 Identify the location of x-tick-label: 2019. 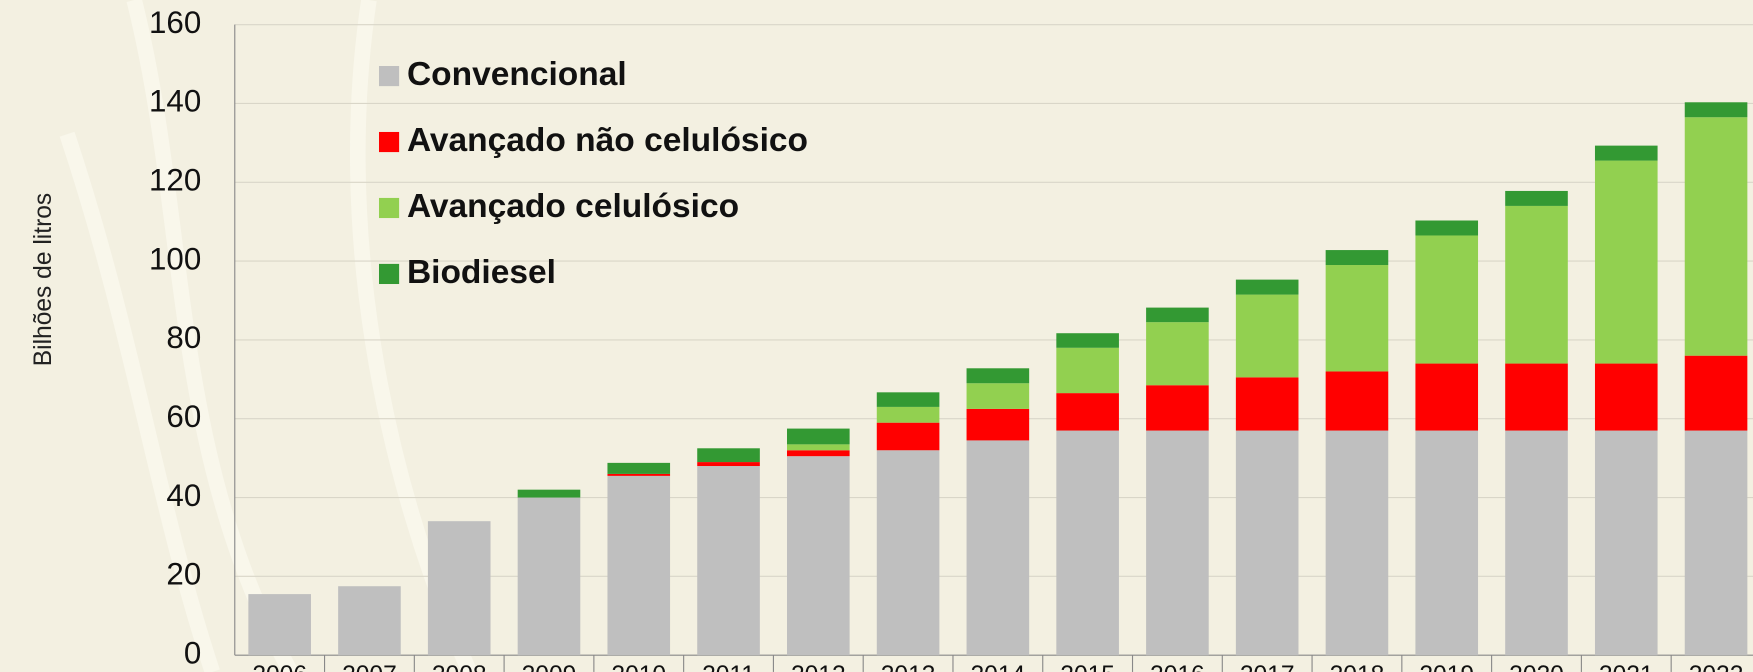
(1446, 667).